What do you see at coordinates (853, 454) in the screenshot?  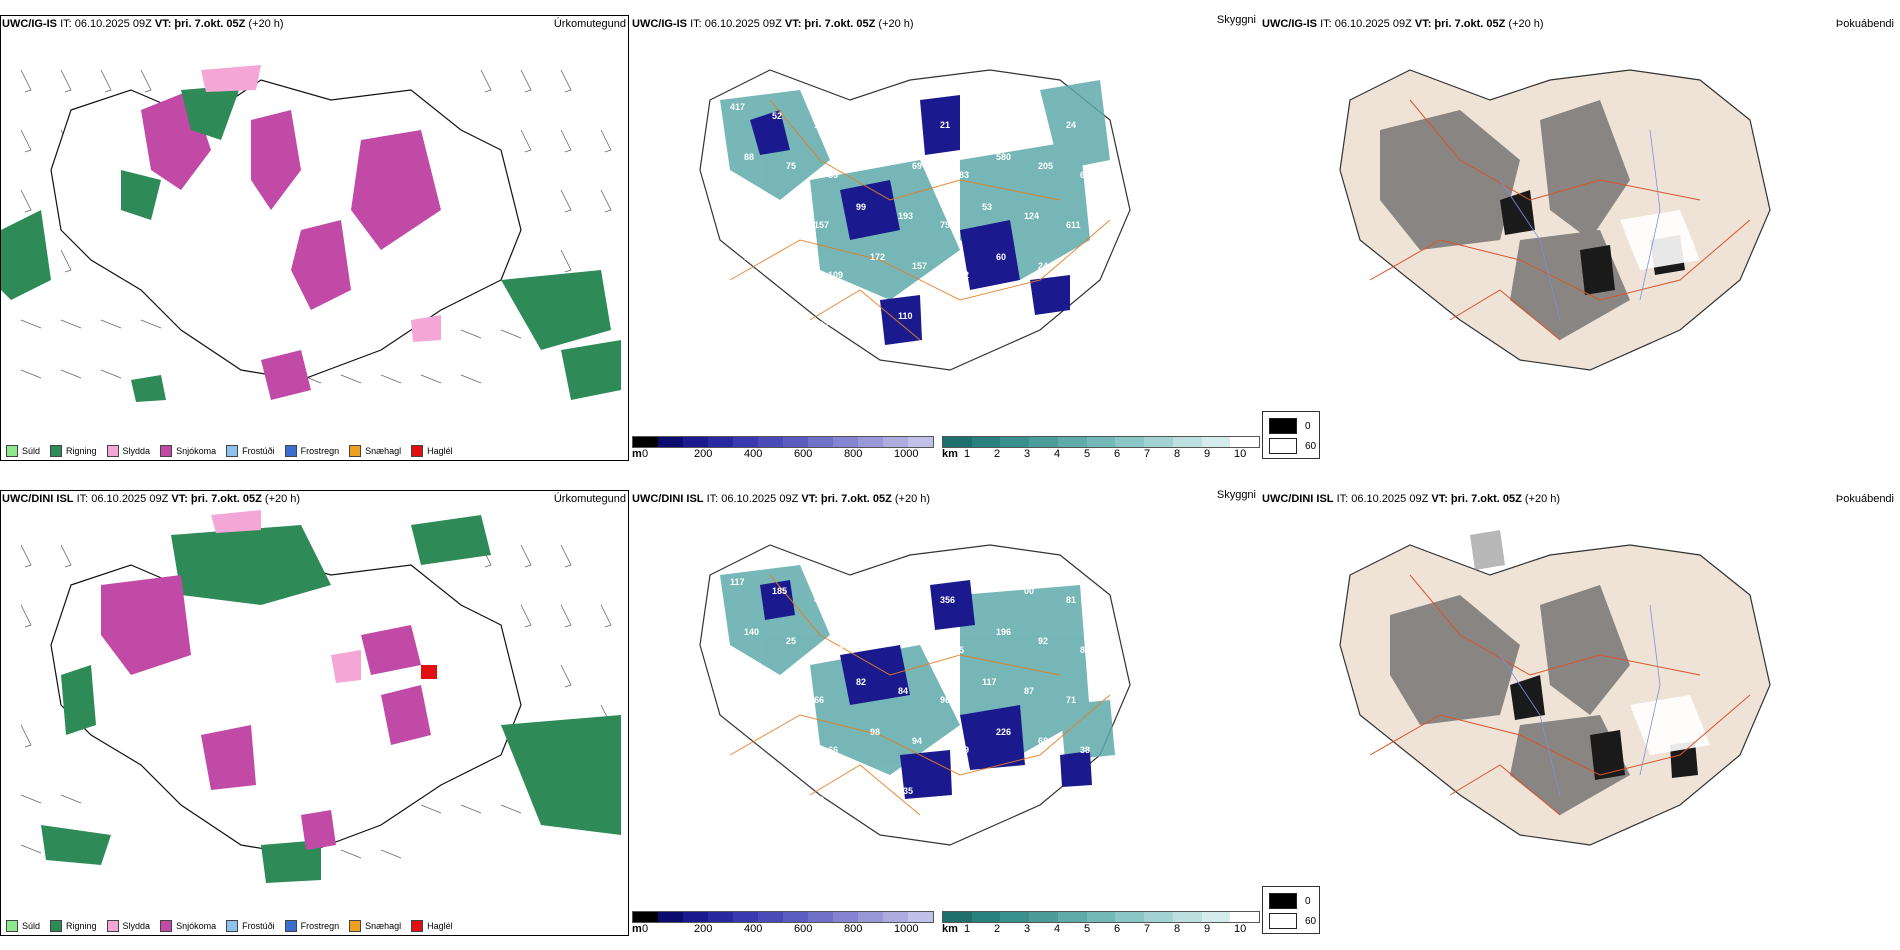 I see `tick-label: 800` at bounding box center [853, 454].